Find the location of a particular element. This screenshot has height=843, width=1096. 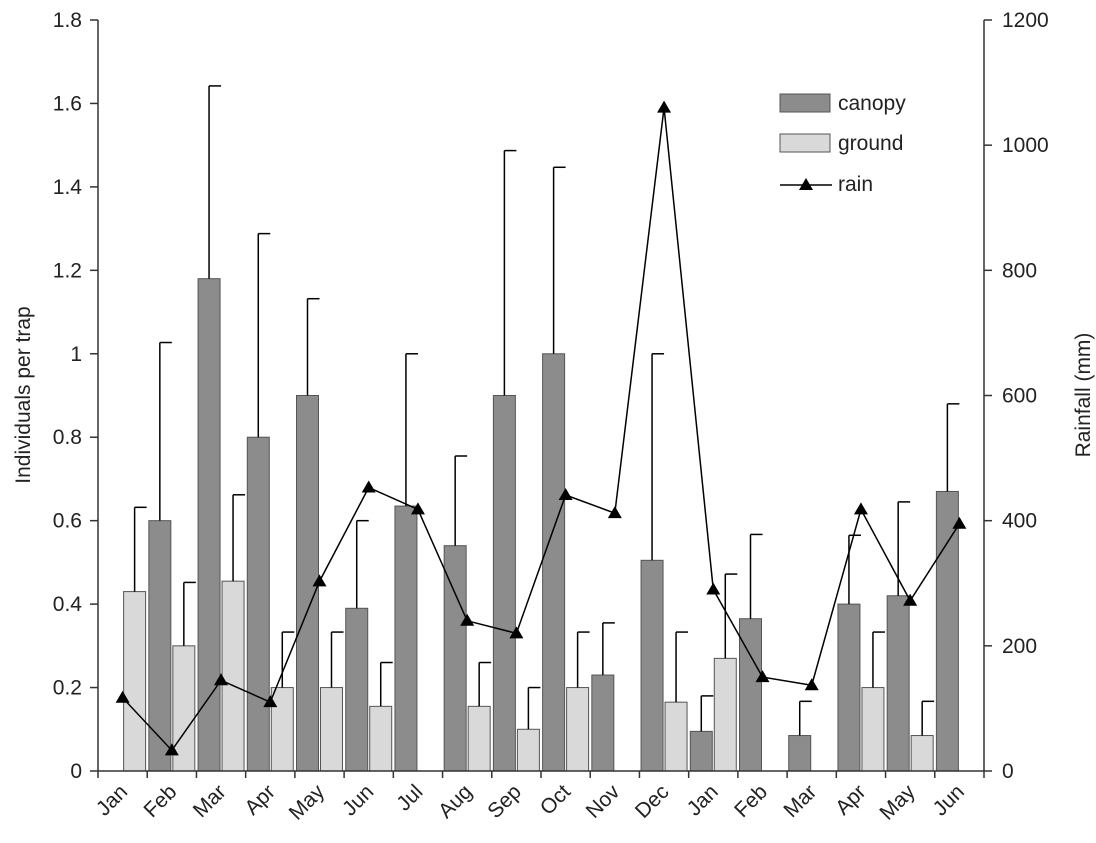

x-tick-label: Oct is located at coordinates (555, 799).